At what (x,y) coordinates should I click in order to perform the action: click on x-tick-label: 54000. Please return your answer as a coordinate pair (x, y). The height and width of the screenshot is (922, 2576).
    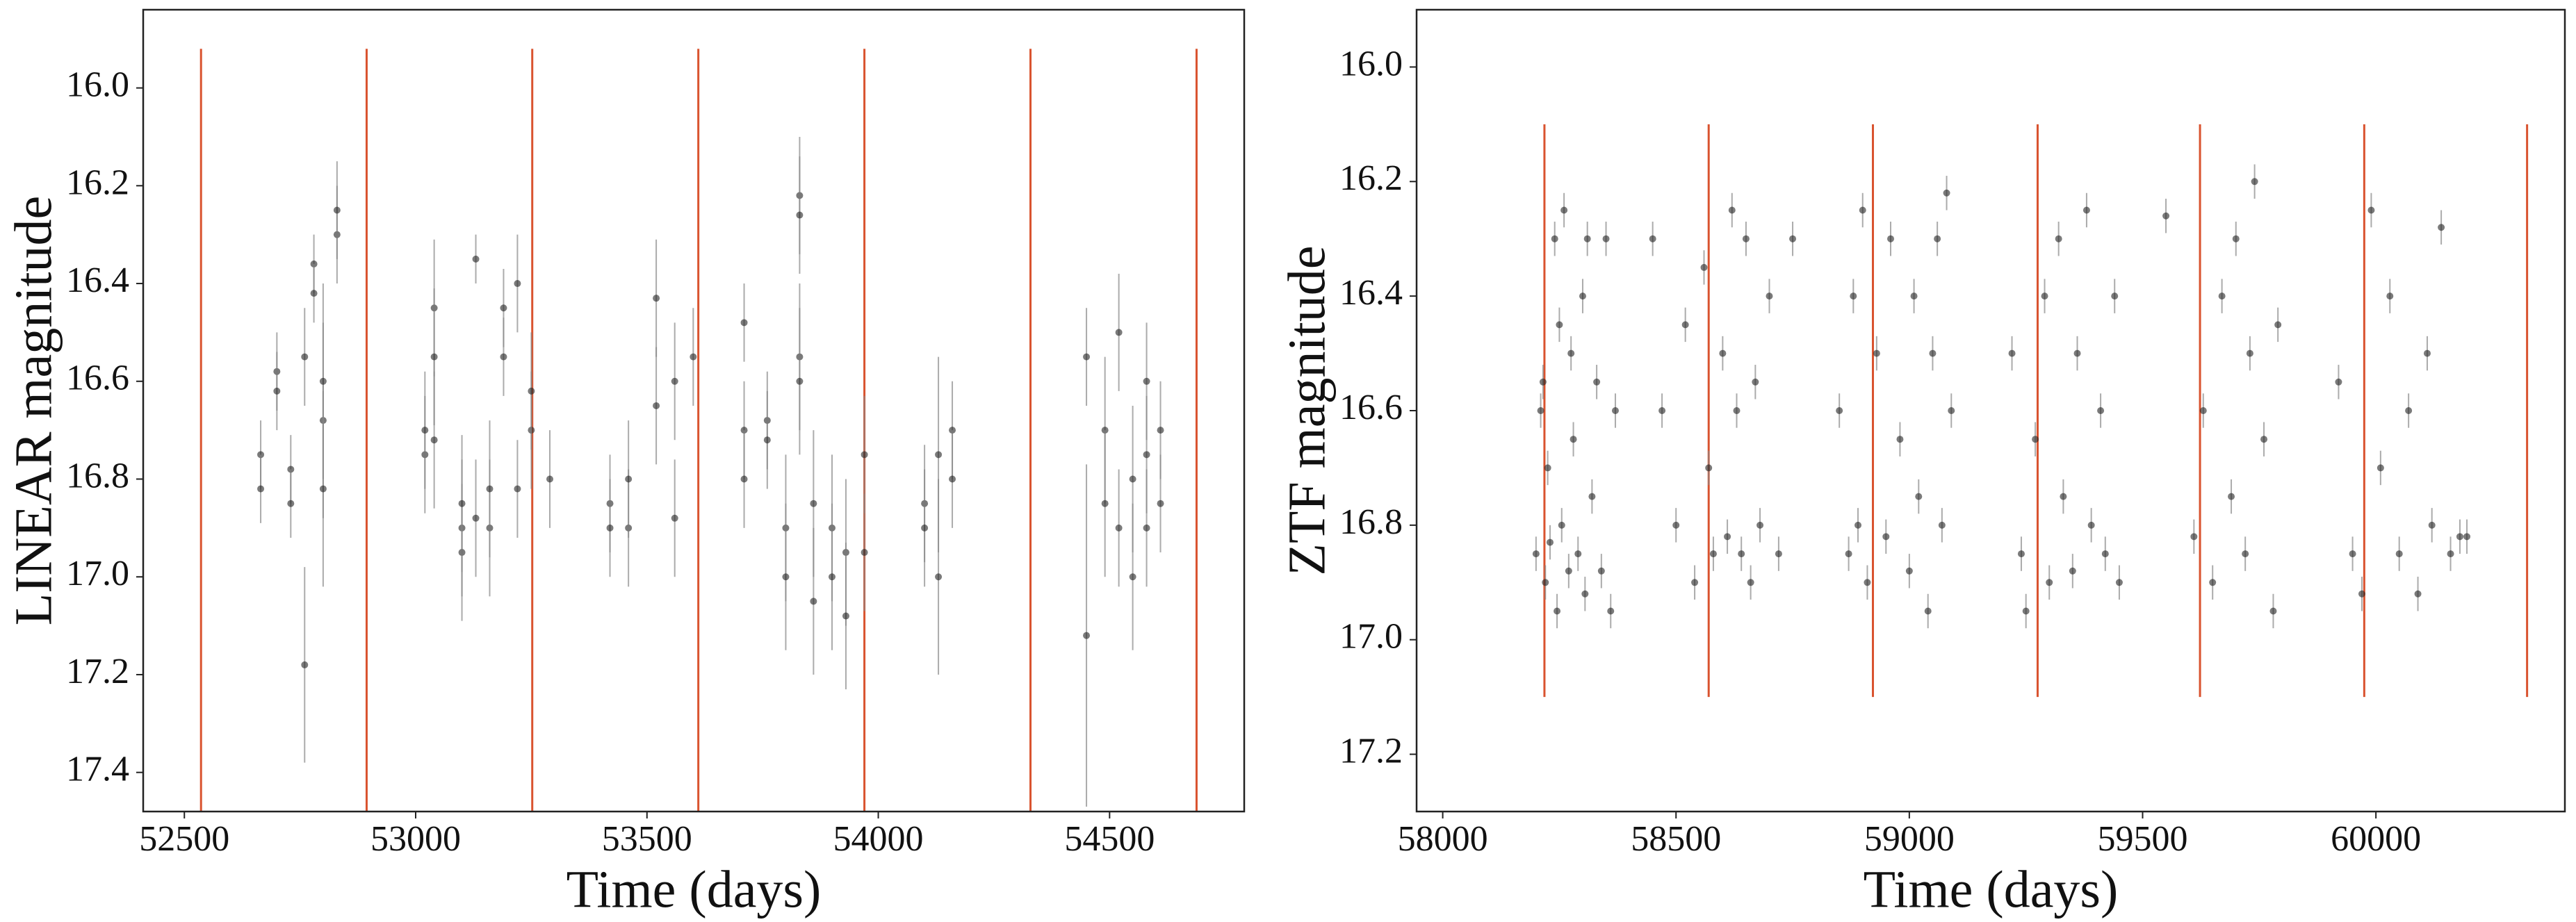
    Looking at the image, I should click on (878, 839).